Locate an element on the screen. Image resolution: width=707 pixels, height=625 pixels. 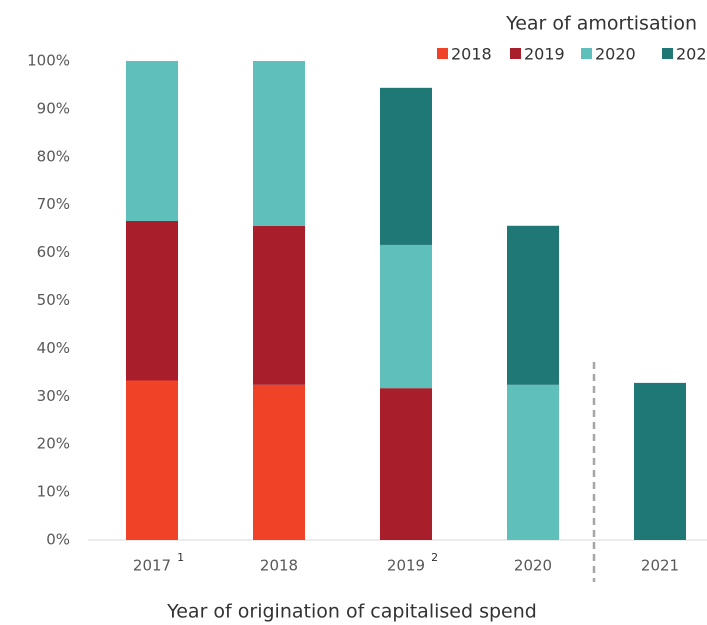
y-tick-label: 100% is located at coordinates (48, 61).